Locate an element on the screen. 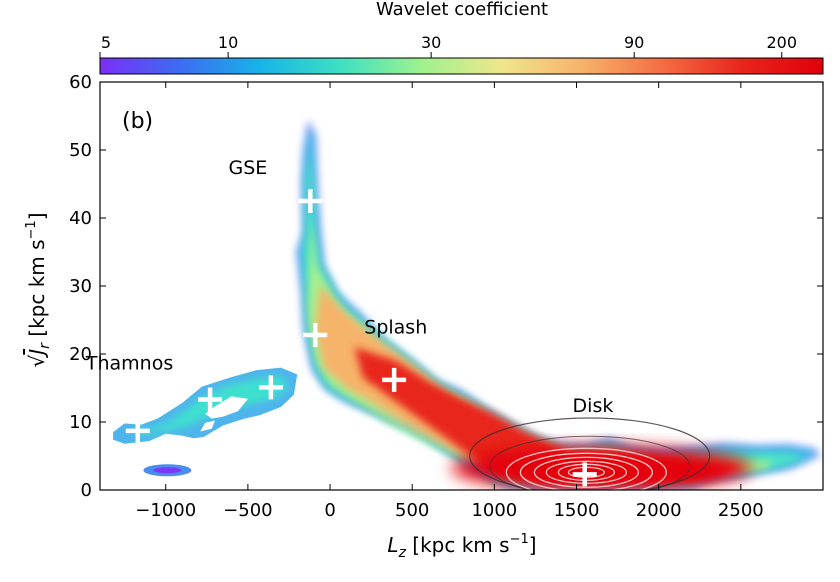 This screenshot has height=582, width=840. y-axis-label: √Jr [kpc km s−1] is located at coordinates (38, 289).